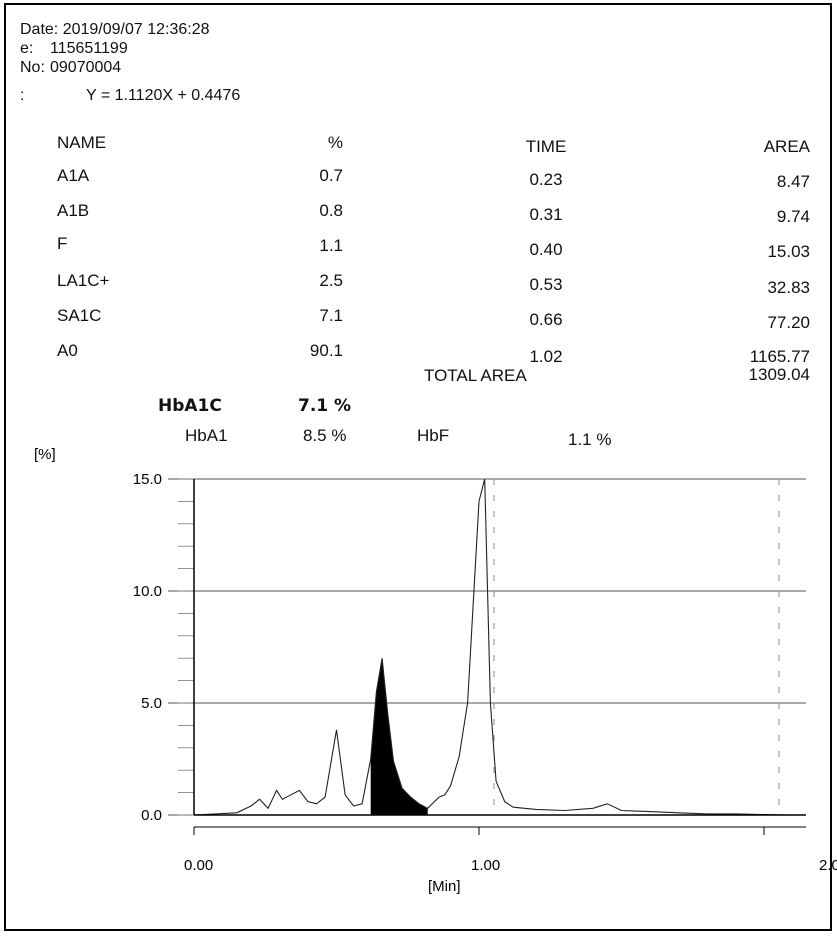 The width and height of the screenshot is (837, 936). I want to click on sample-line: No: 09070004, so click(70, 68).